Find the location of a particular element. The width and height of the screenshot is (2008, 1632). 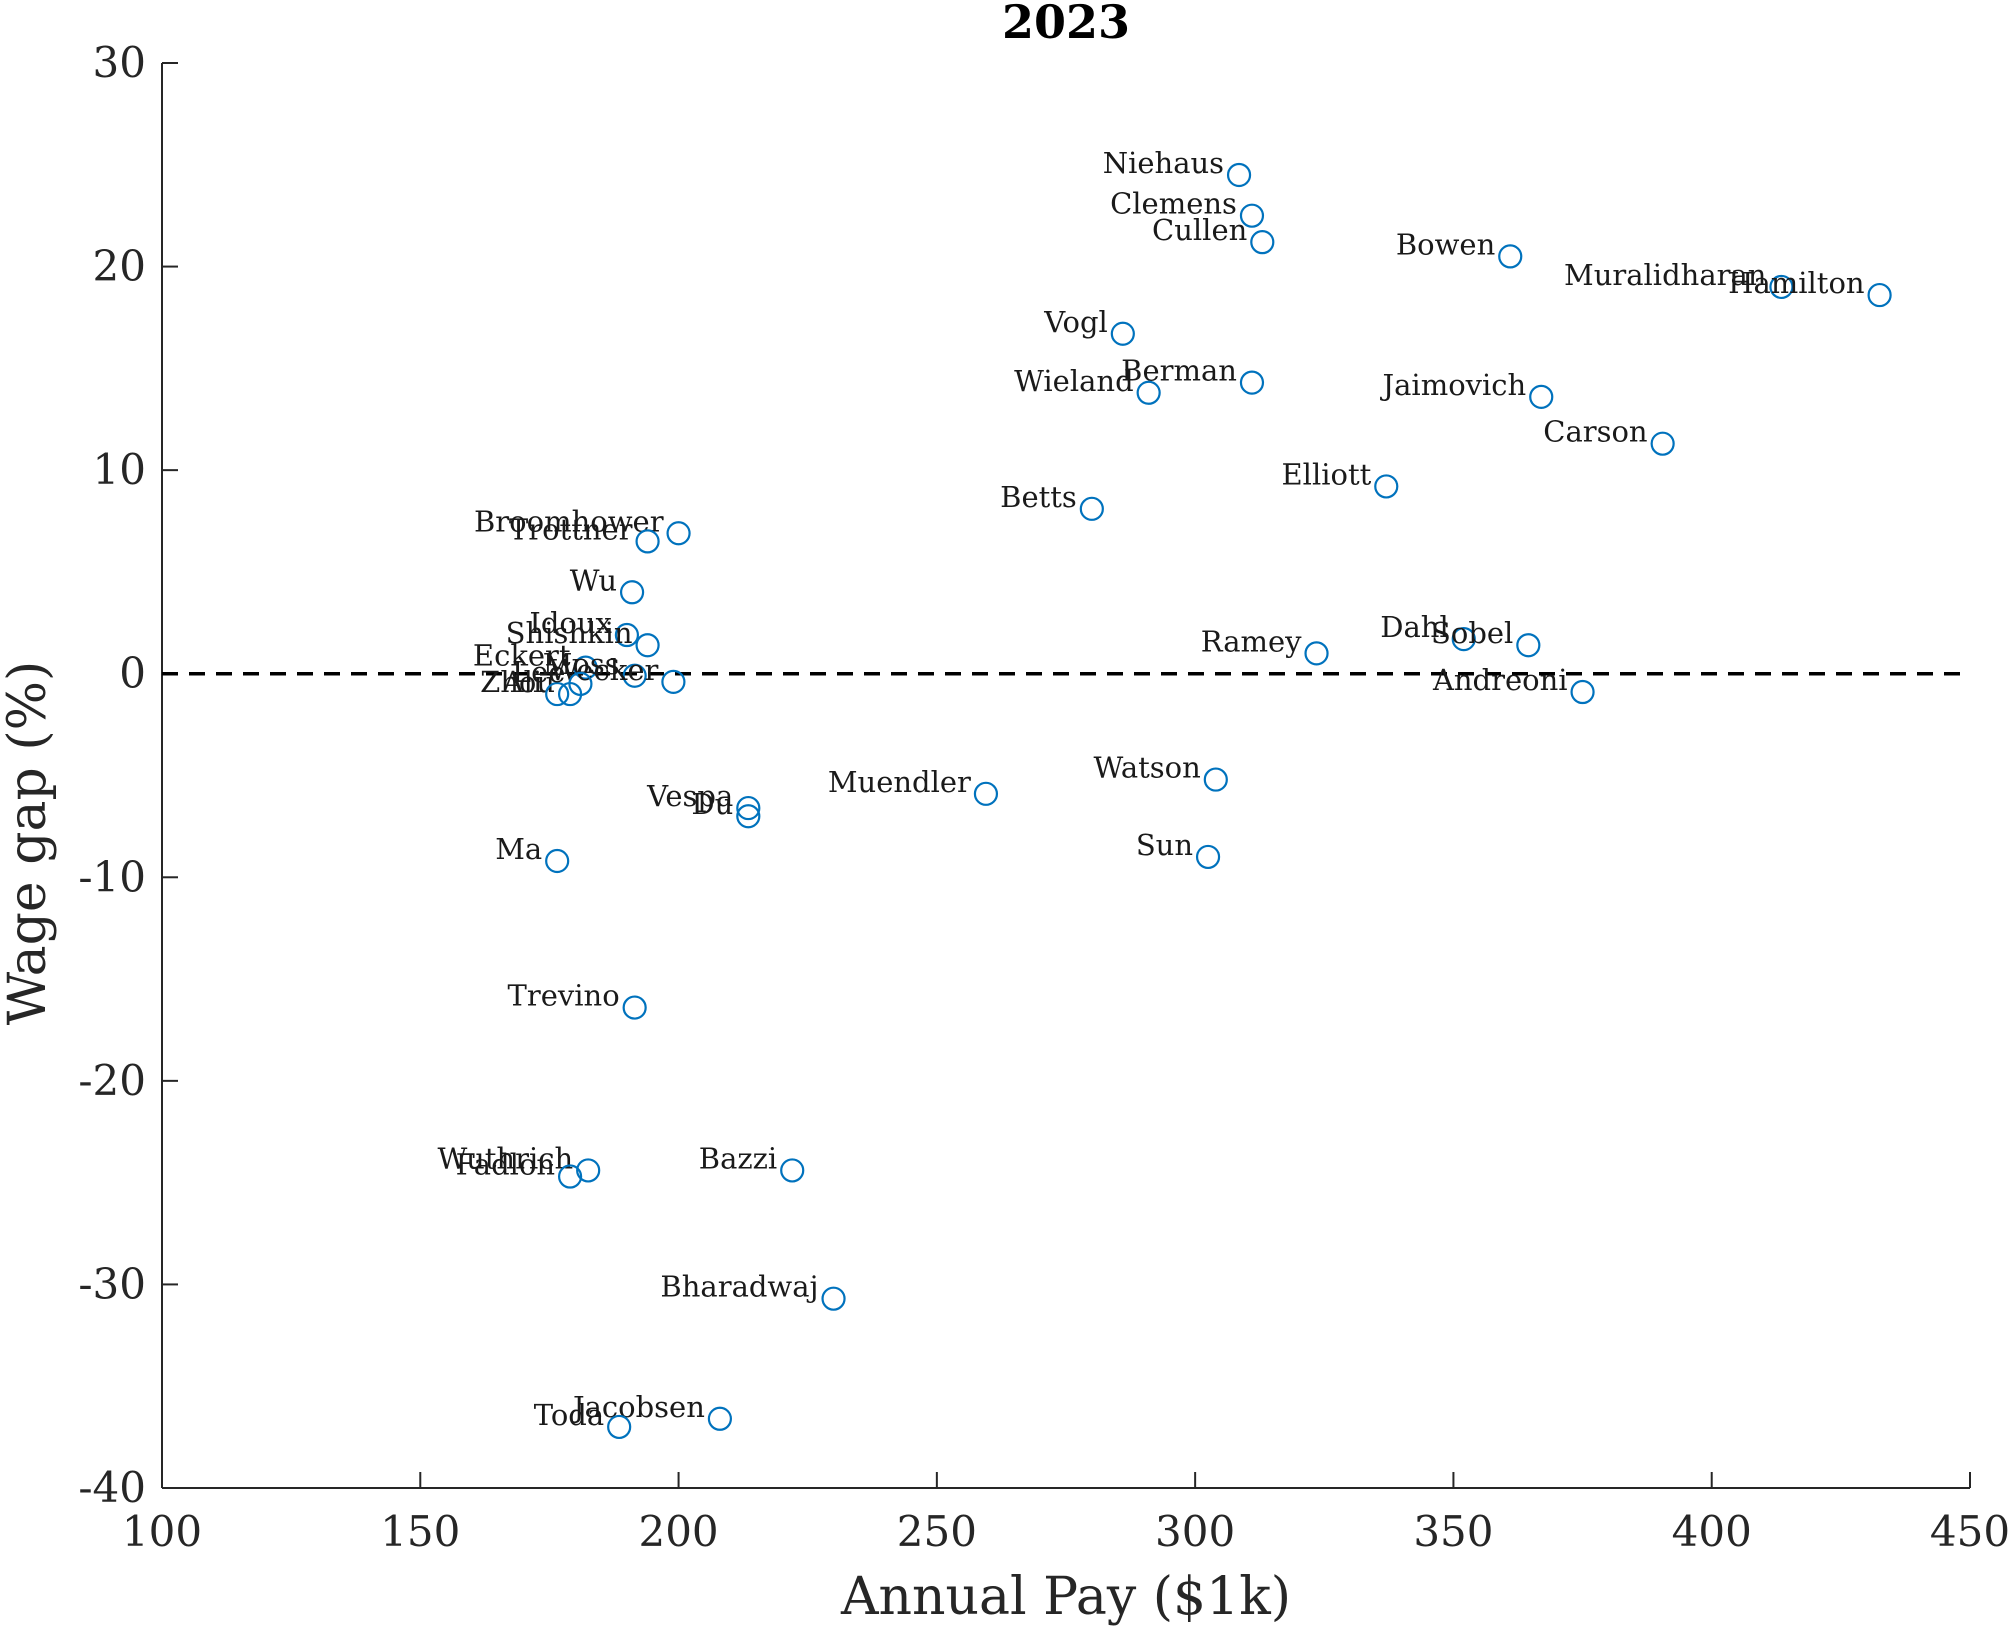

data-point-label: Ali is located at coordinates (522, 682).